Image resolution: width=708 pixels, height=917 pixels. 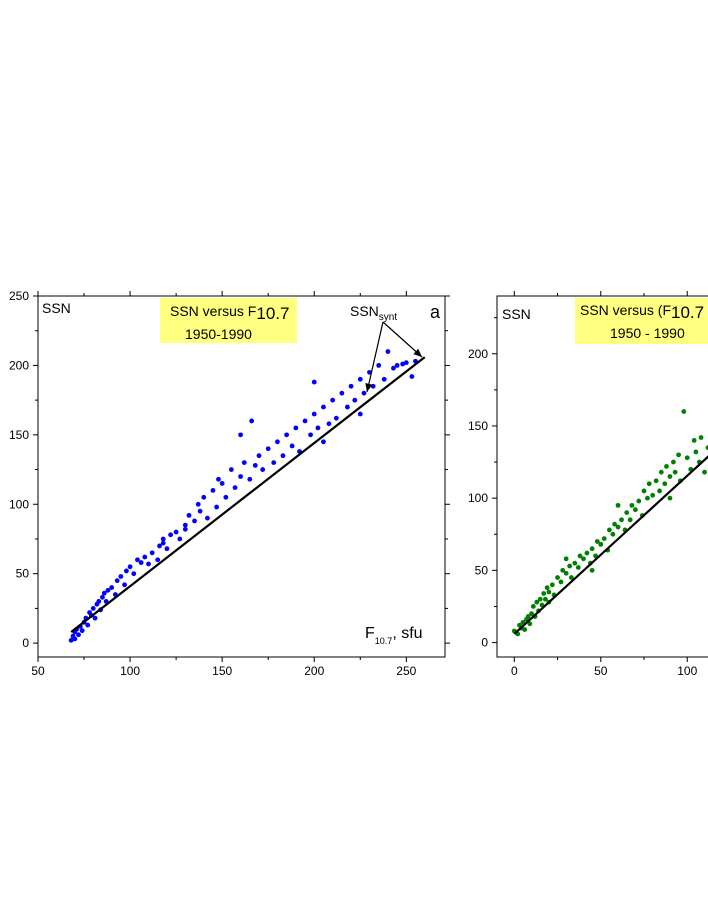 I want to click on y-tick-label: 100, so click(x=19, y=504).